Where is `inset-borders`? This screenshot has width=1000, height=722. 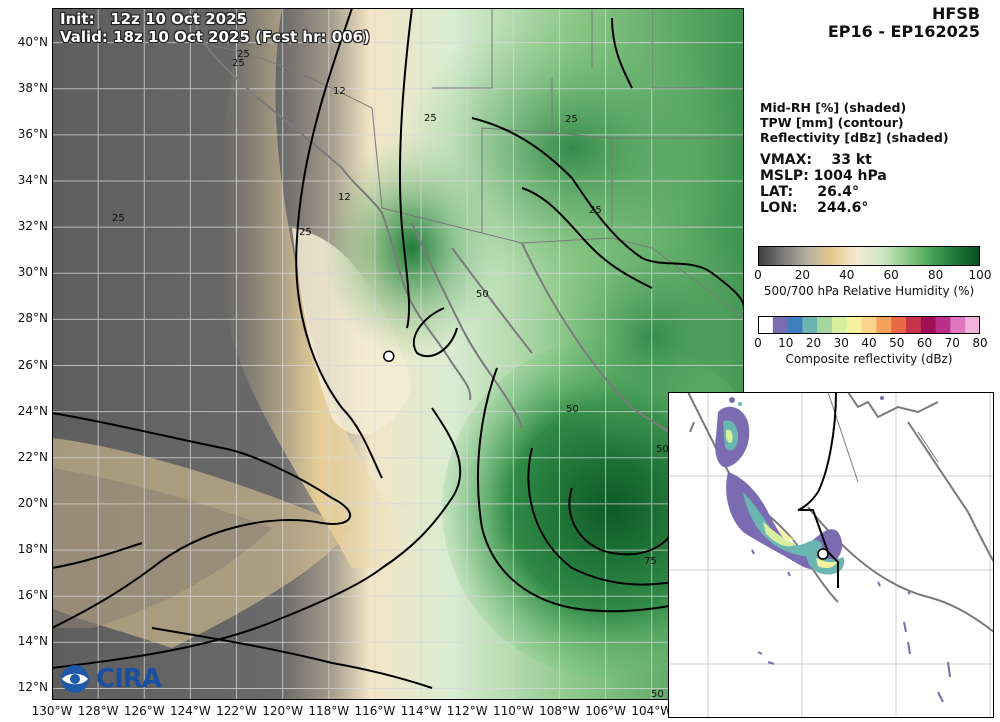 inset-borders is located at coordinates (883, 437).